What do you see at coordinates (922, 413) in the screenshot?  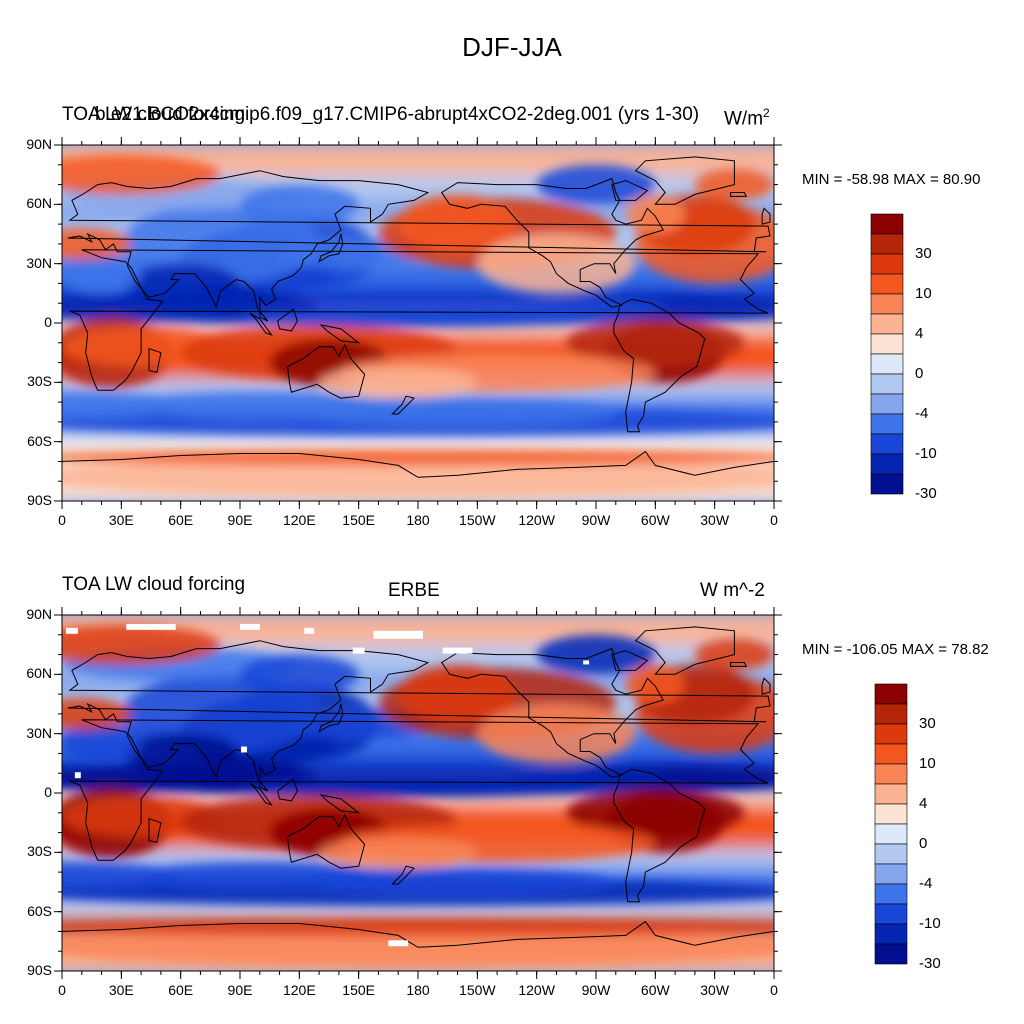 I see `colorbar1-label: -4` at bounding box center [922, 413].